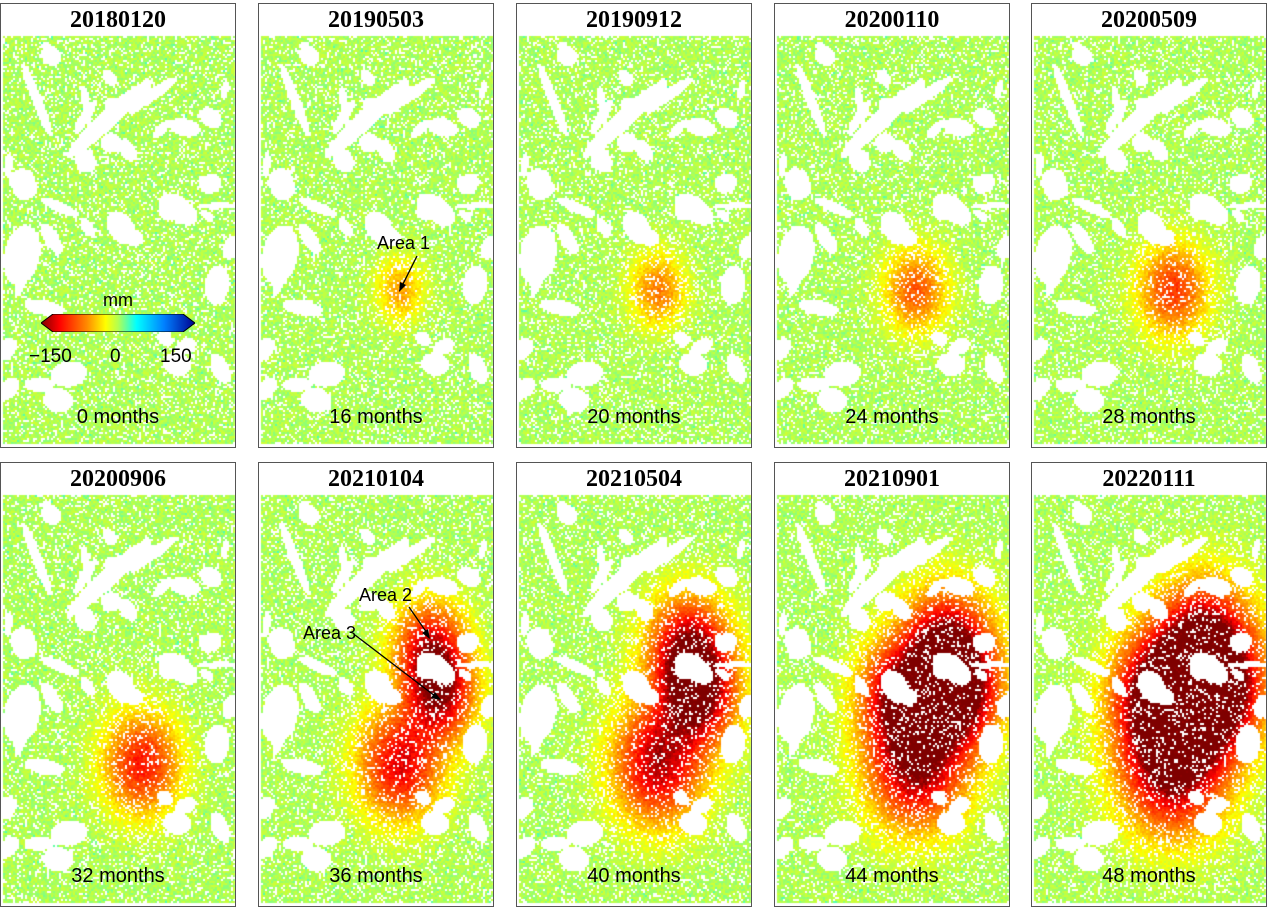  I want to click on panel-date: 20200509, so click(1149, 20).